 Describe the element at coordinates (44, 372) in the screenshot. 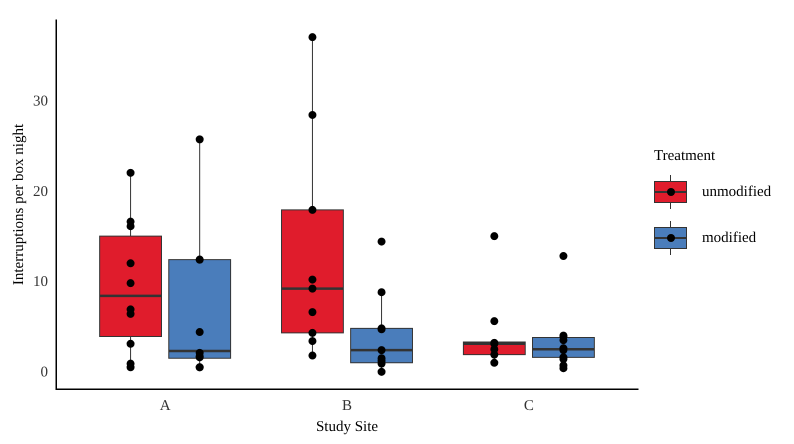

I see `y-tick-label: 0` at that location.